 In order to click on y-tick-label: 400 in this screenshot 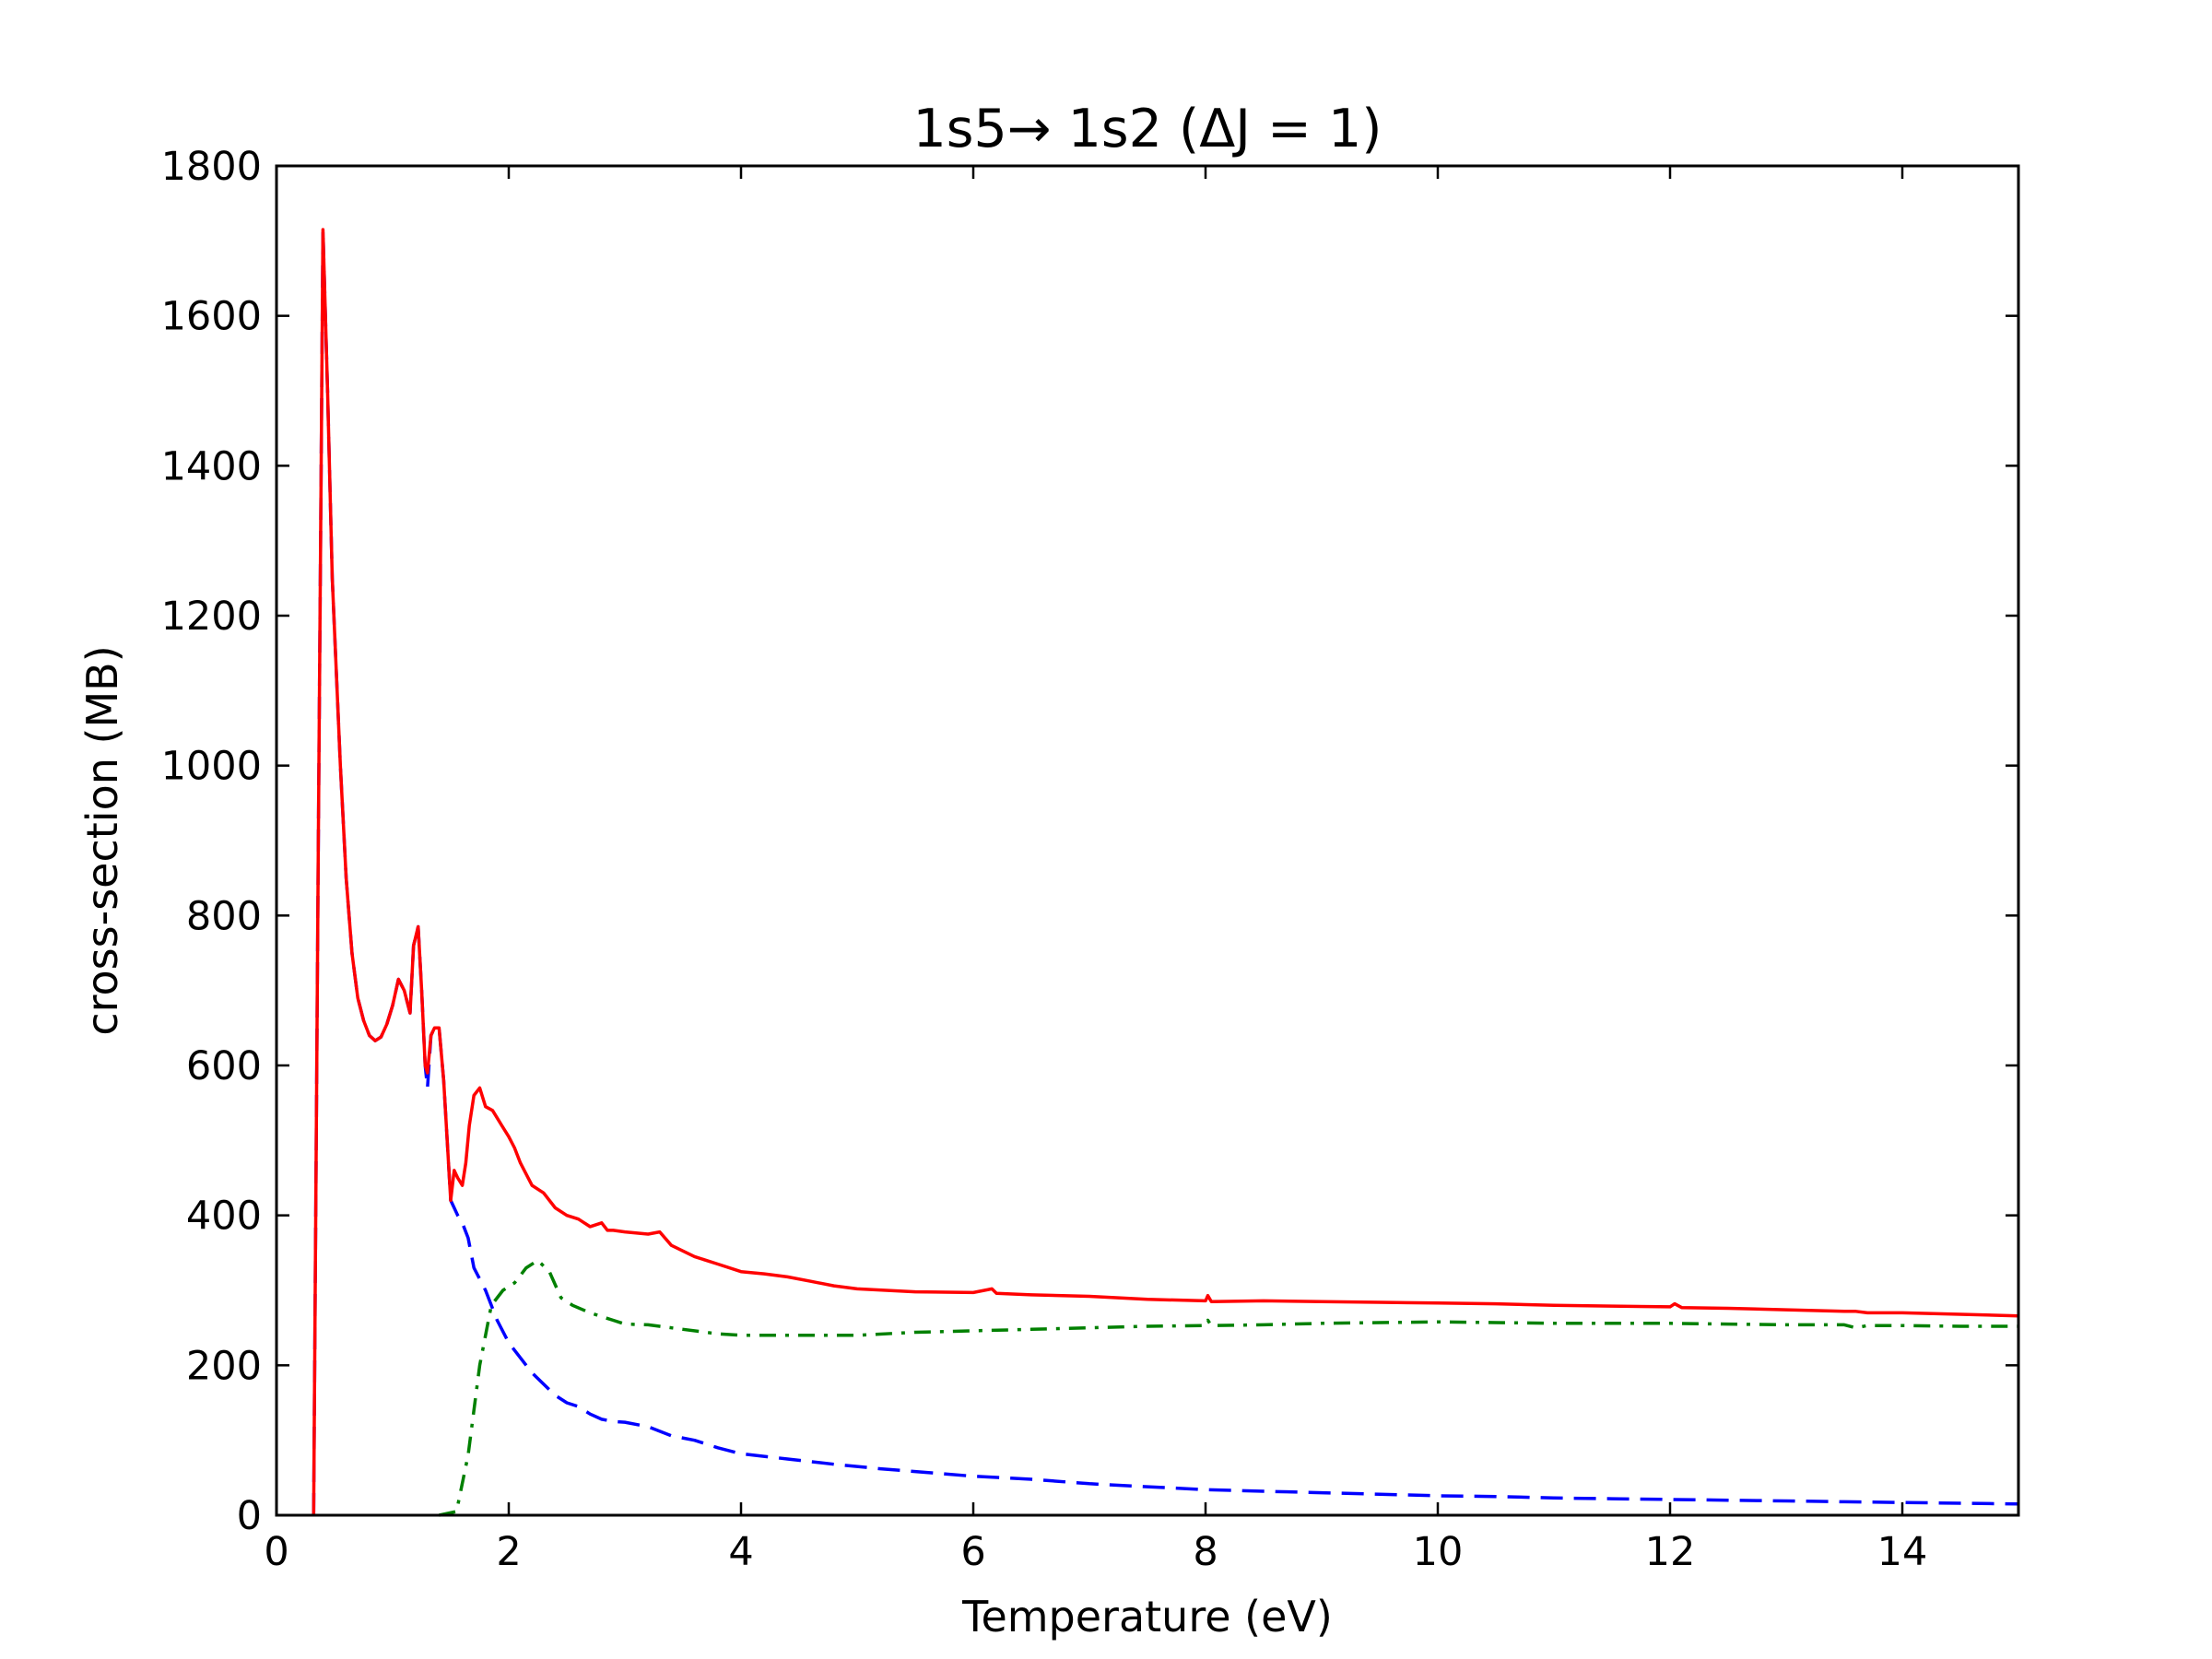, I will do `click(224, 1217)`.